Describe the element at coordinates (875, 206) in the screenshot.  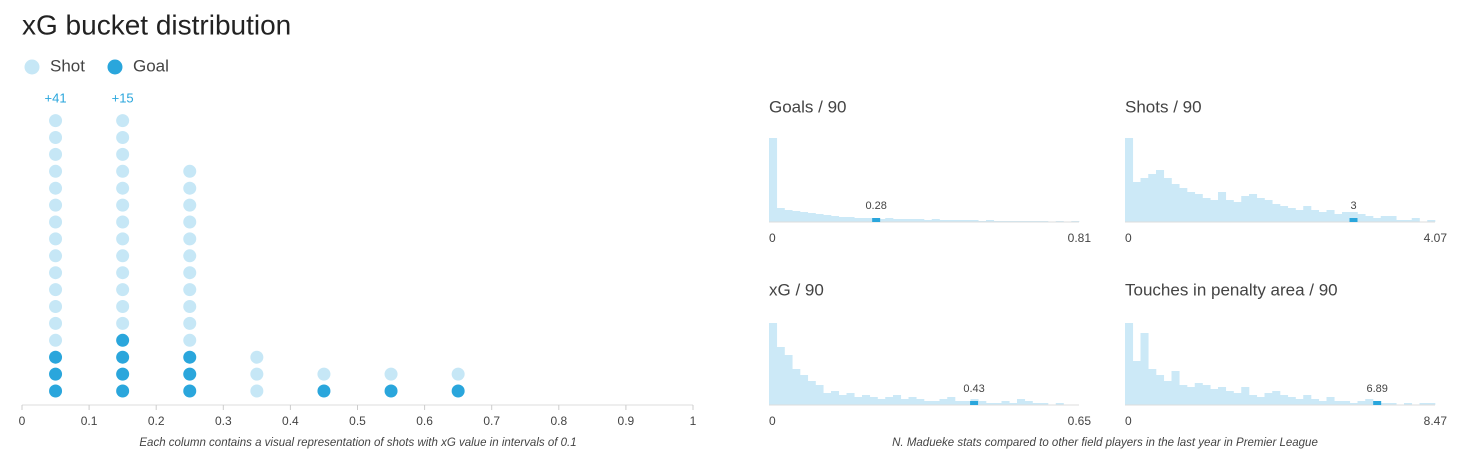
I see `player-marker-label: 0.28` at that location.